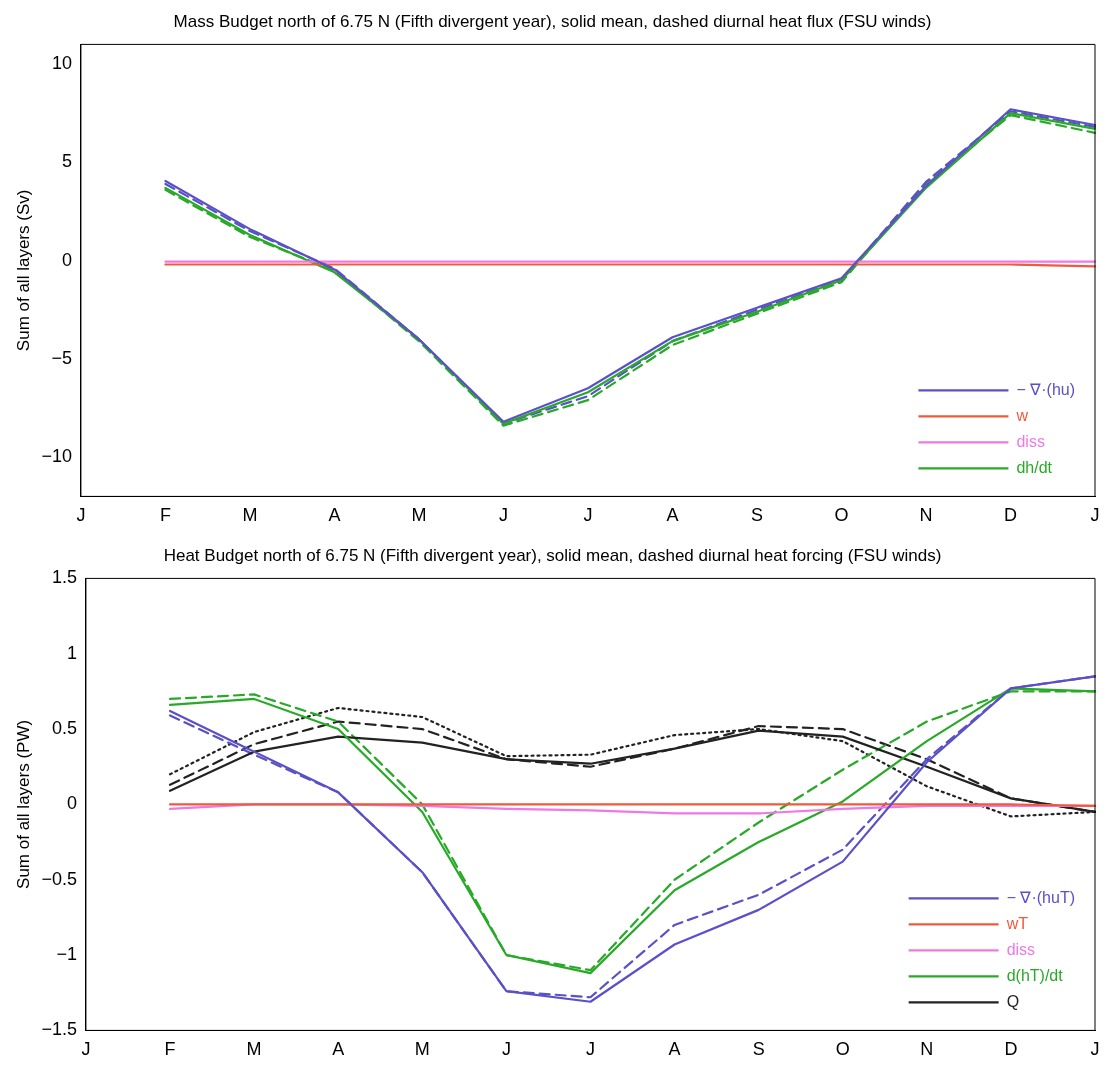  I want to click on y-tick-label: 10, so click(61, 63).